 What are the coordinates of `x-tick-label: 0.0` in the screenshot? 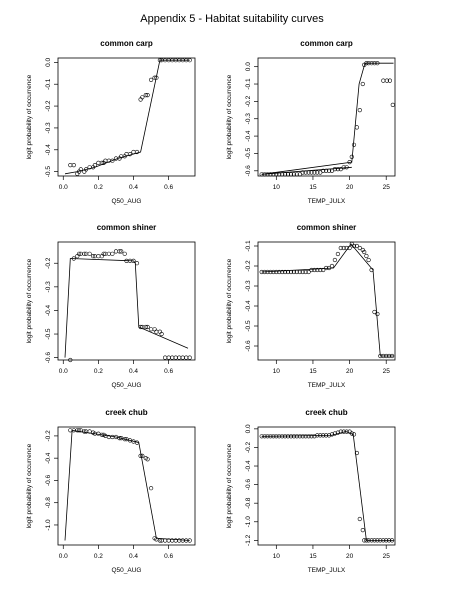 It's located at (63, 556).